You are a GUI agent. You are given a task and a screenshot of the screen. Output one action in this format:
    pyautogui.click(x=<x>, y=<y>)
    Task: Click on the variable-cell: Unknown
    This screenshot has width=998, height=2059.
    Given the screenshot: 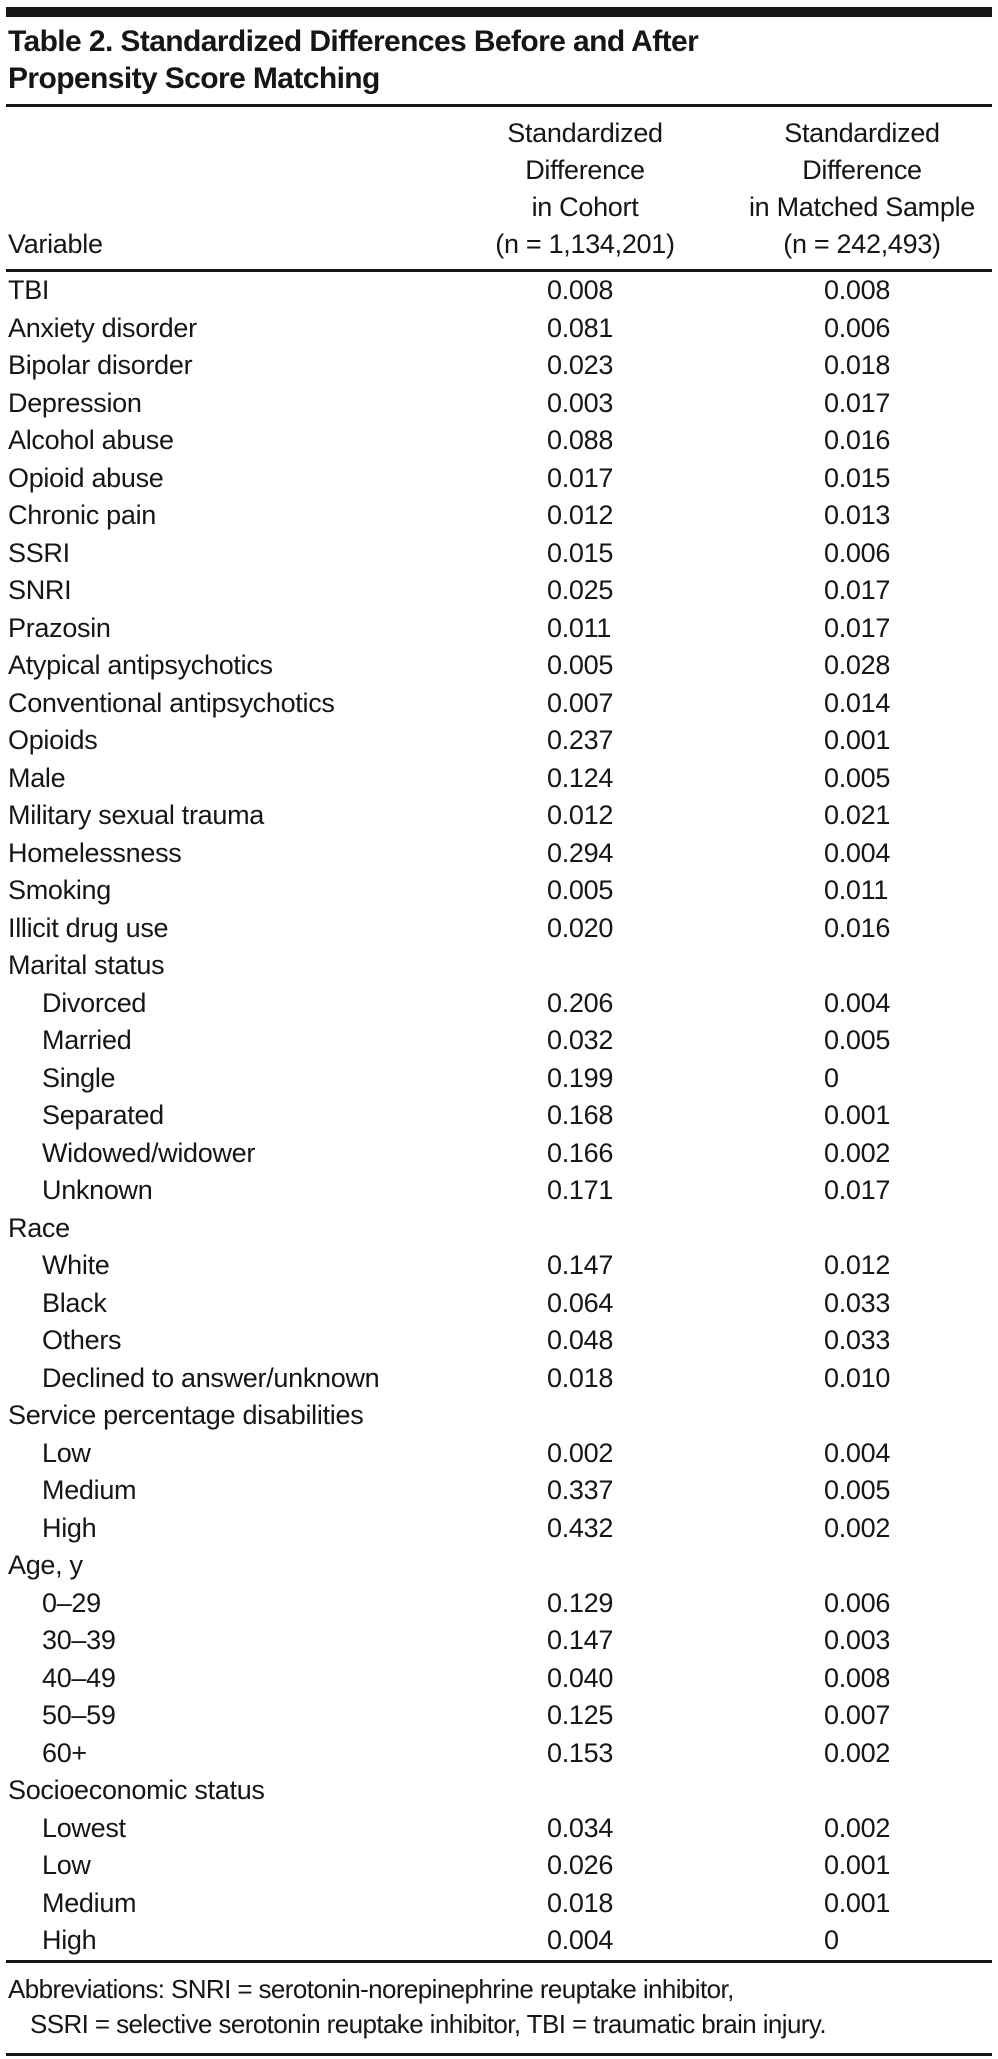 What is the action you would take?
    pyautogui.click(x=97, y=1190)
    